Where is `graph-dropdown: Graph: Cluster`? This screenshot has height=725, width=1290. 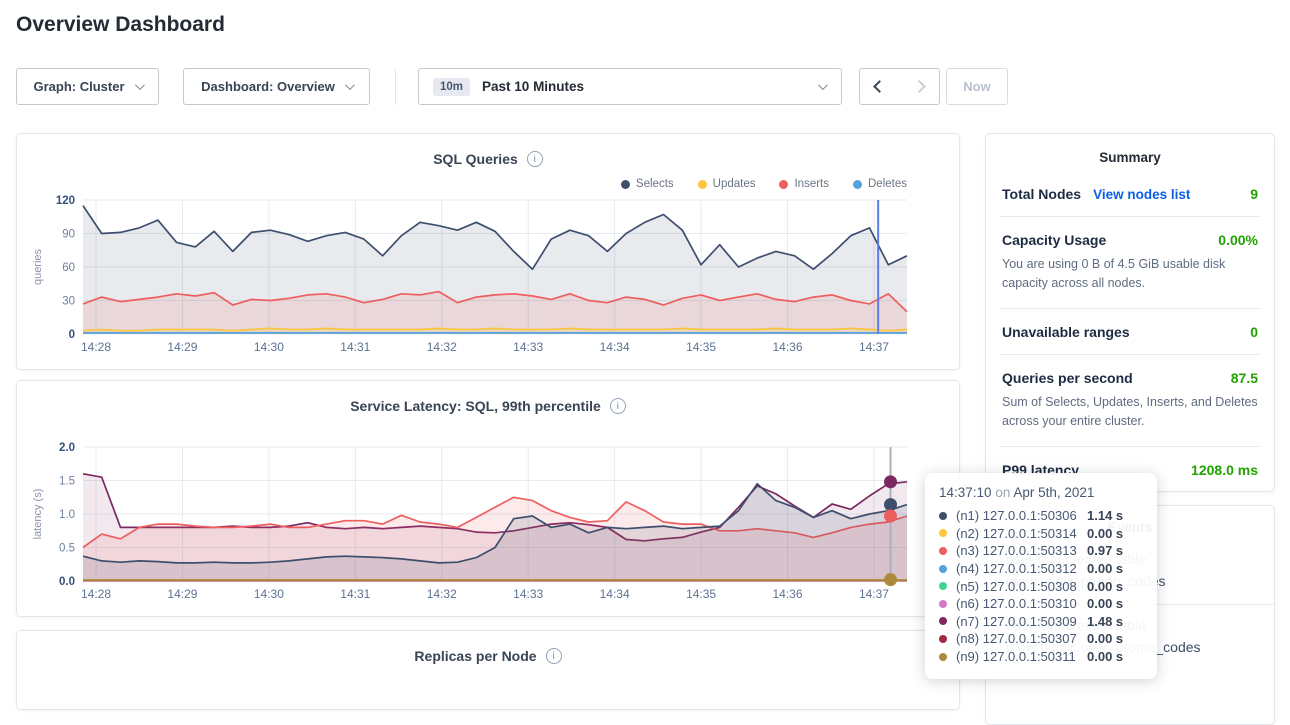
graph-dropdown: Graph: Cluster is located at coordinates (87, 86).